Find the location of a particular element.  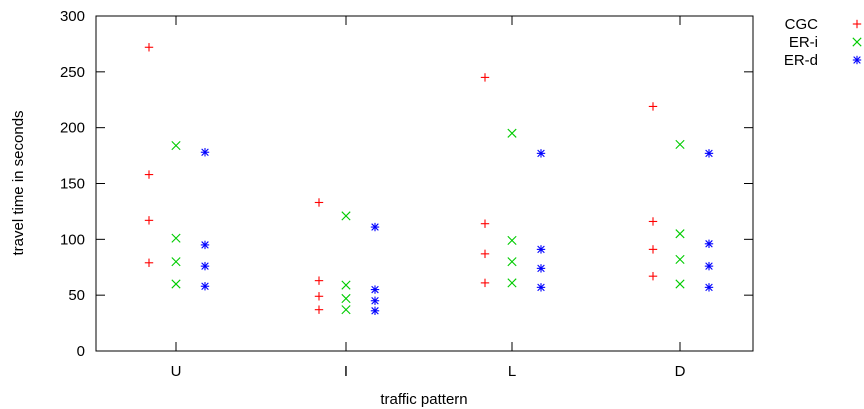

legend-label: CGC is located at coordinates (802, 24).